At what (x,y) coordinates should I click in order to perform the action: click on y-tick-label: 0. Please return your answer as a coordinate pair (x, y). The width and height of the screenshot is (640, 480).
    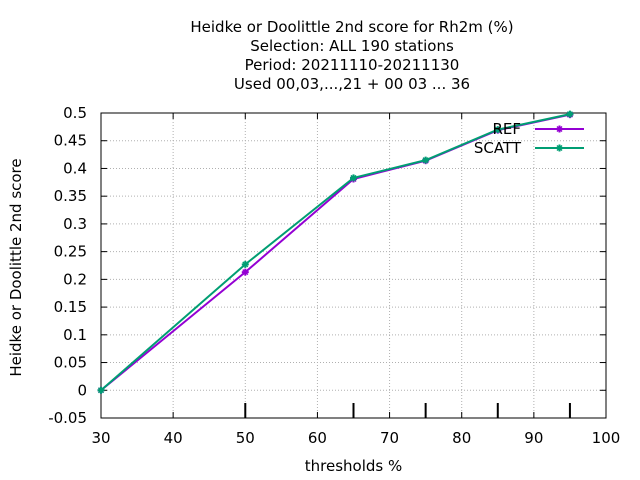
    Looking at the image, I should click on (82, 390).